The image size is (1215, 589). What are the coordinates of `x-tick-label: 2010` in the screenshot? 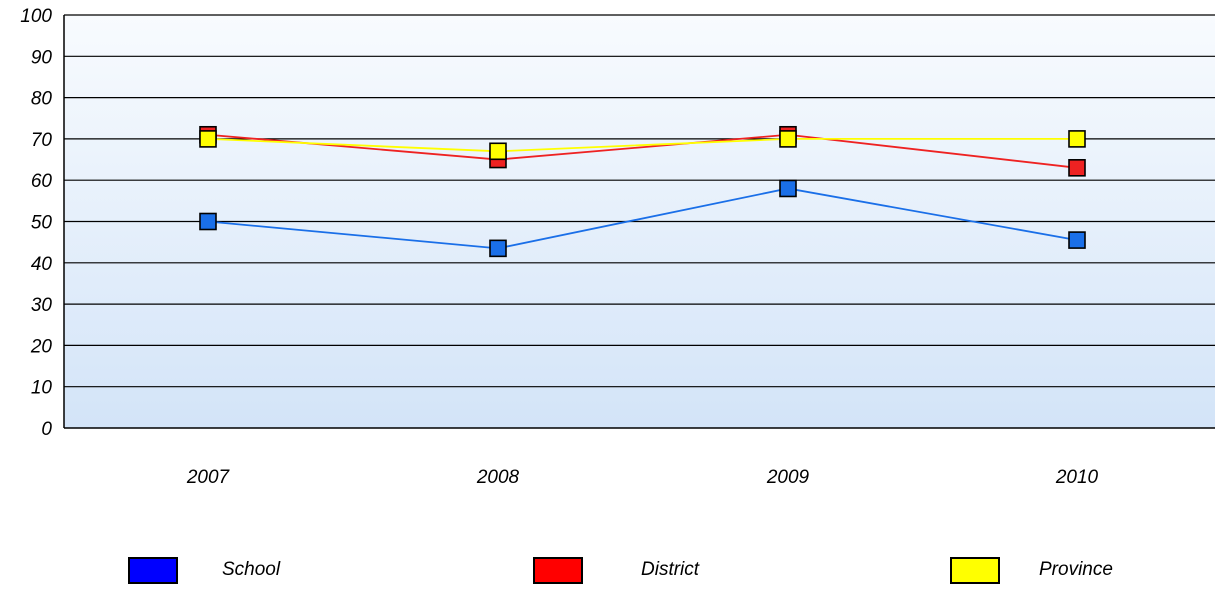 It's located at (1077, 477).